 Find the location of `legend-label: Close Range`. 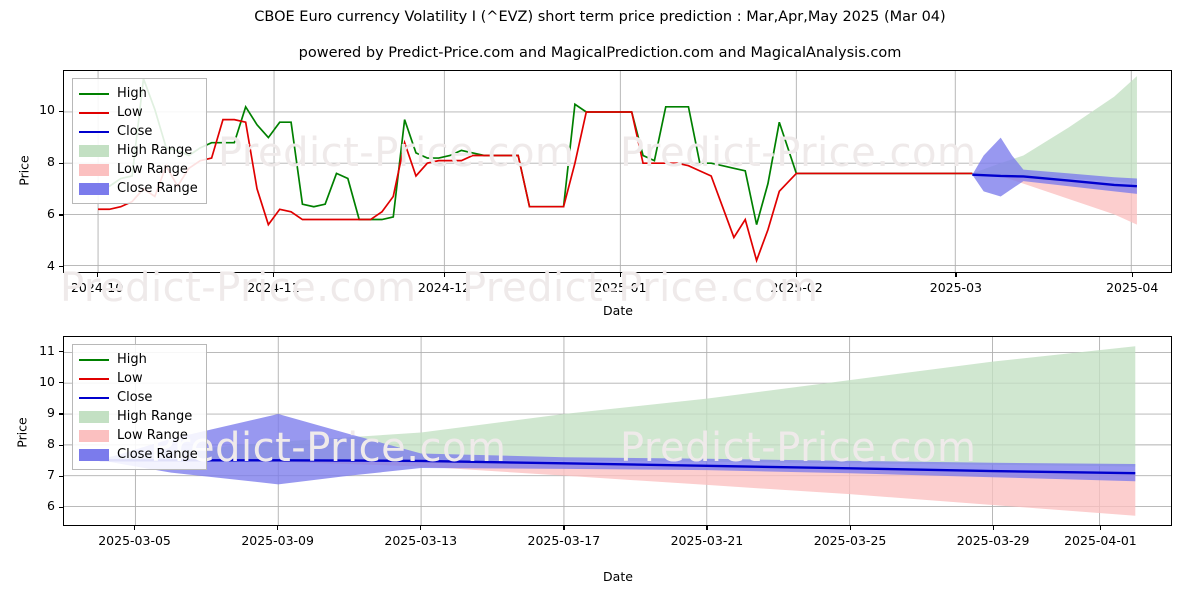

legend-label: Close Range is located at coordinates (157, 454).